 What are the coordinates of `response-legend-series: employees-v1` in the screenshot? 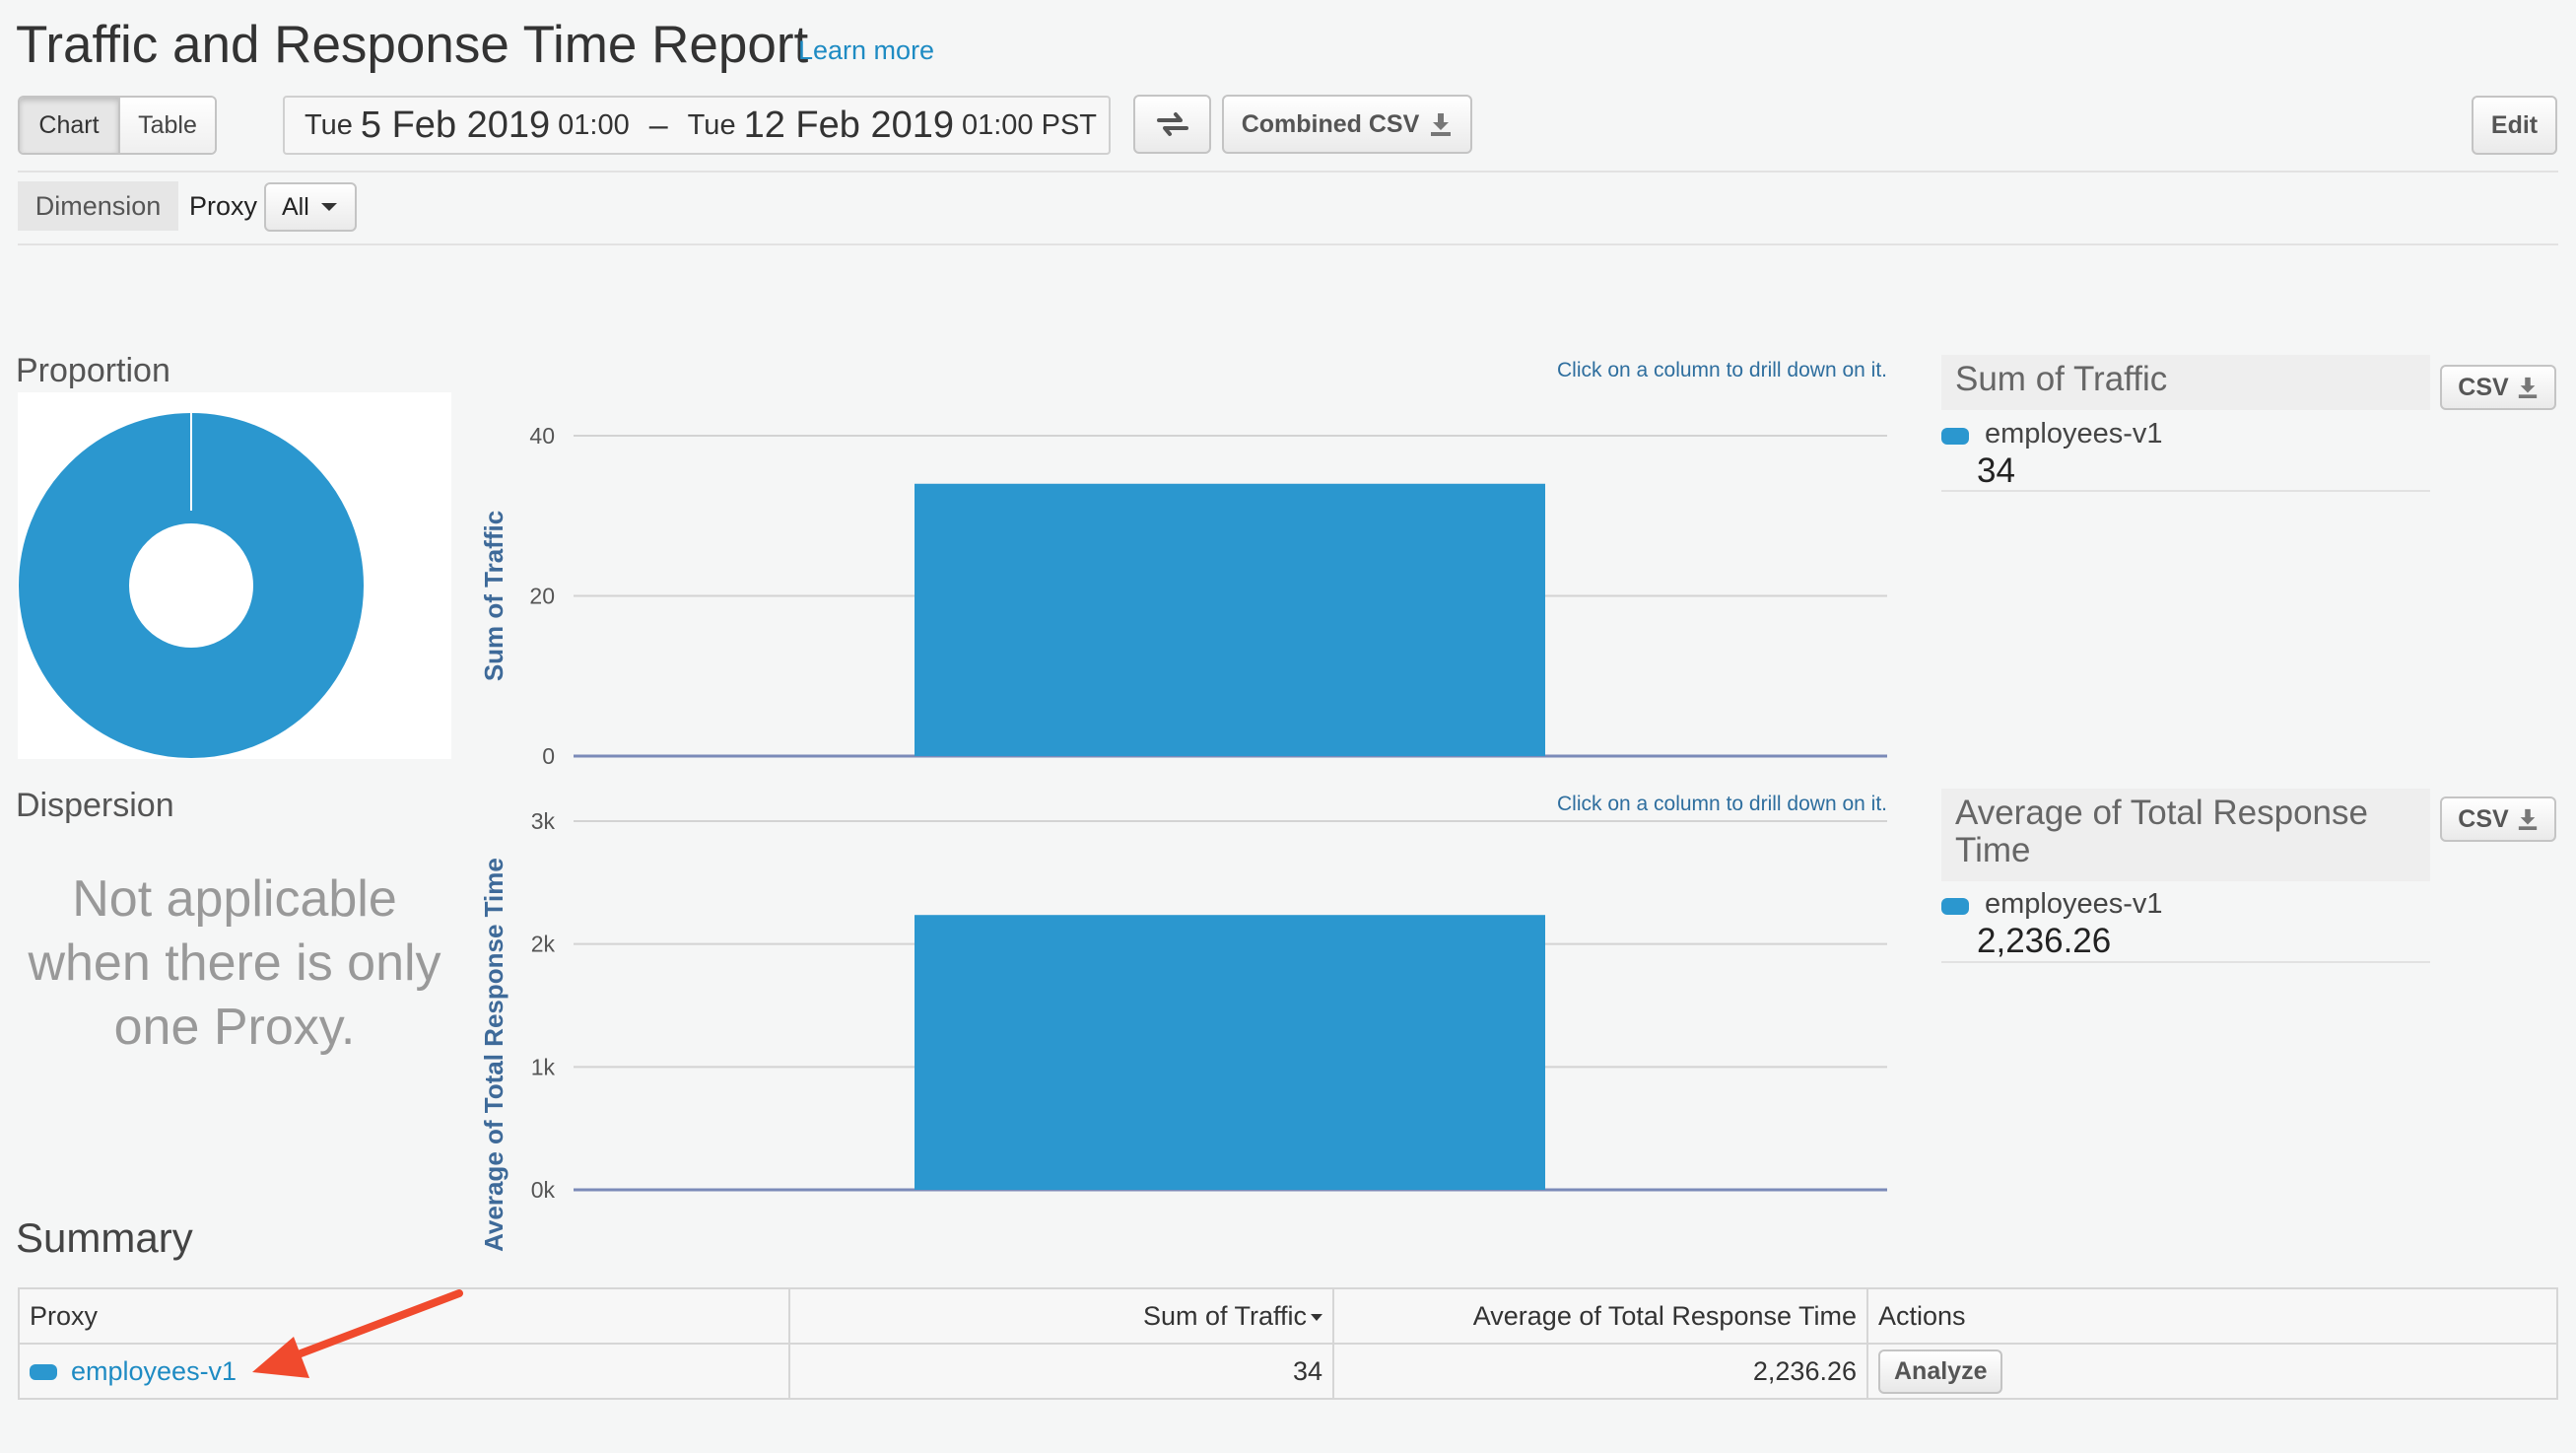 It's located at (2074, 904).